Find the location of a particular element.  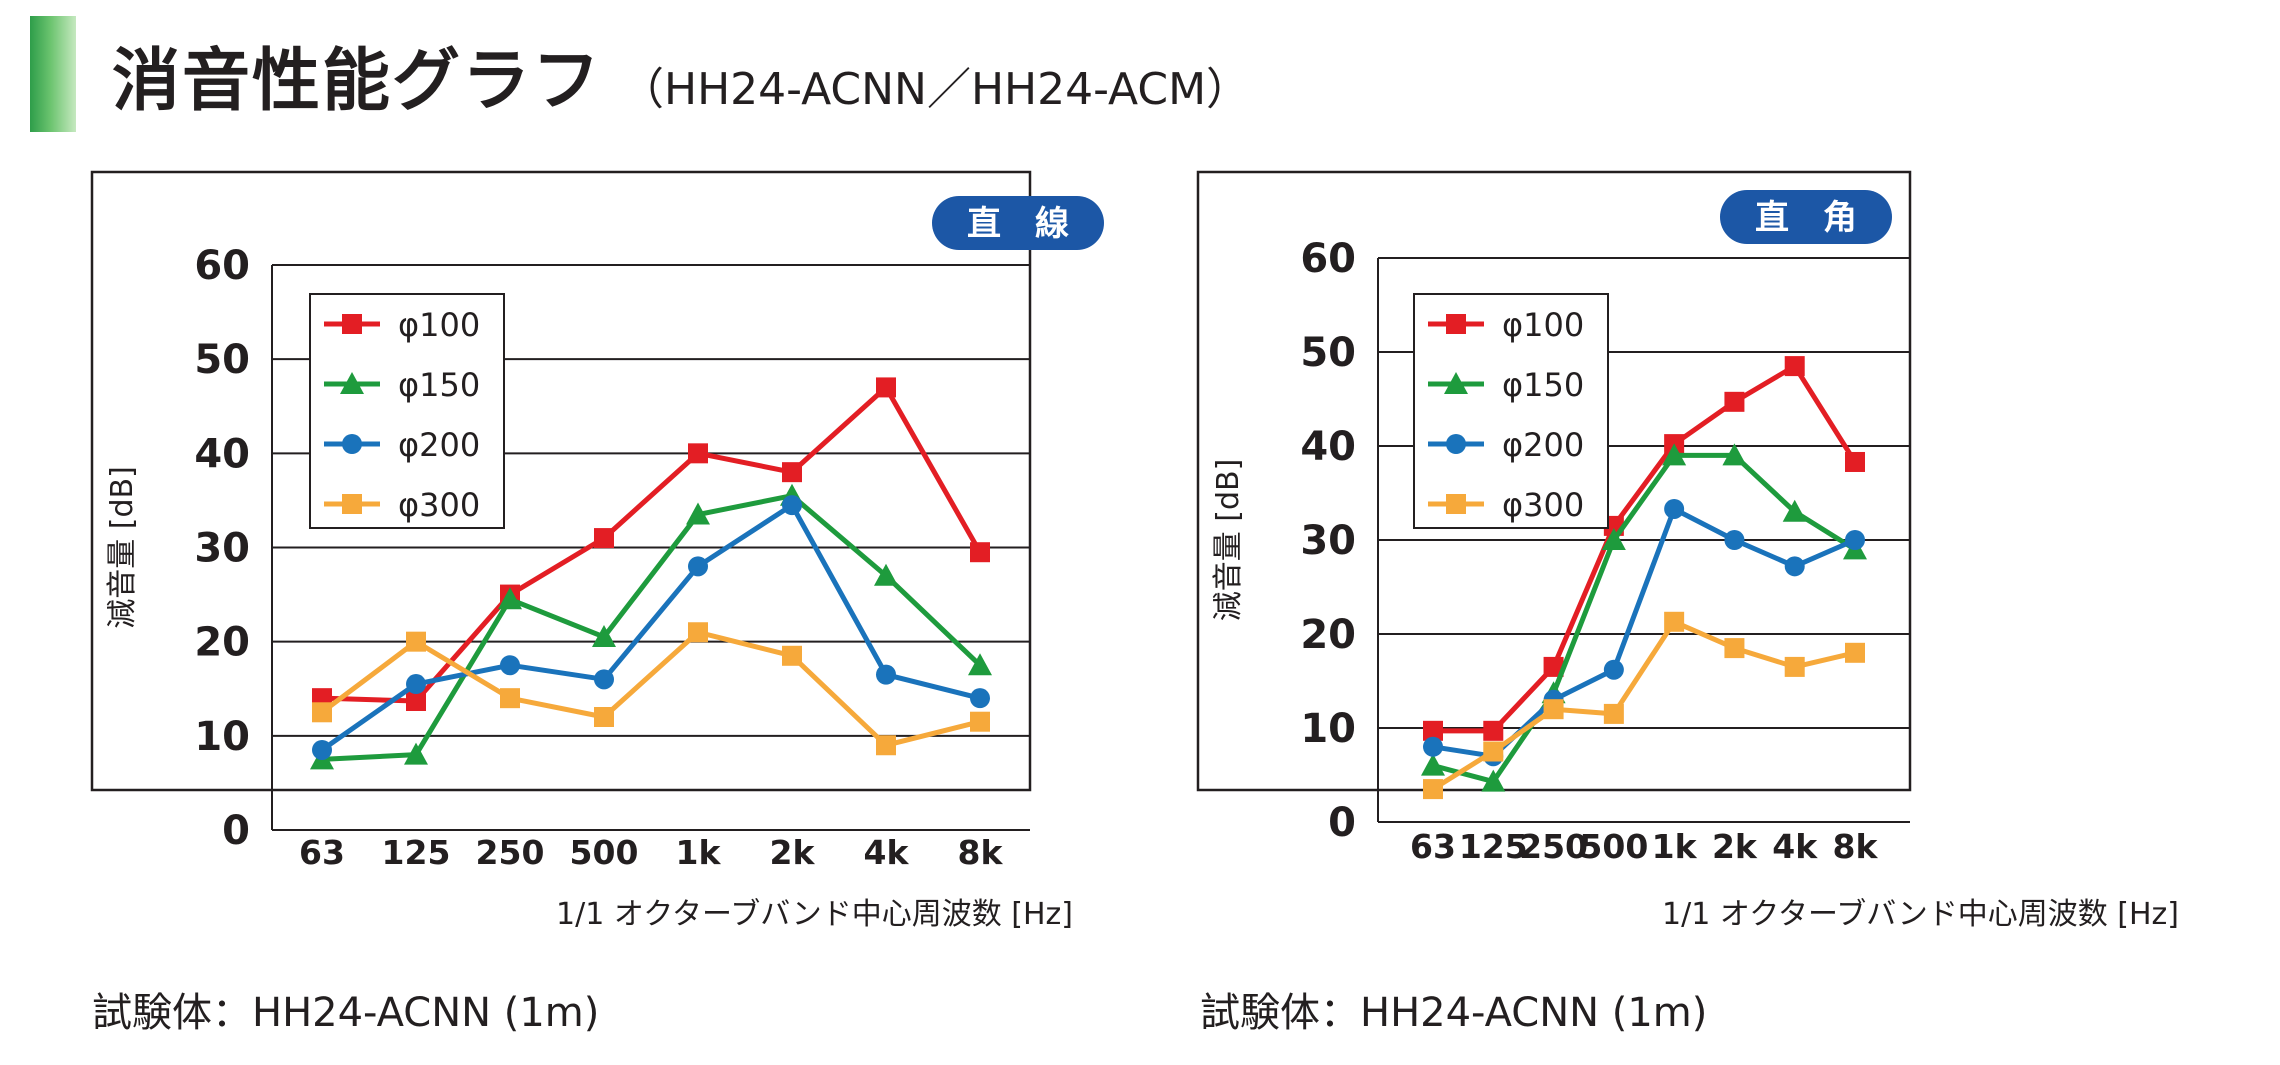

right-xtick-label: 8k is located at coordinates (1856, 846).